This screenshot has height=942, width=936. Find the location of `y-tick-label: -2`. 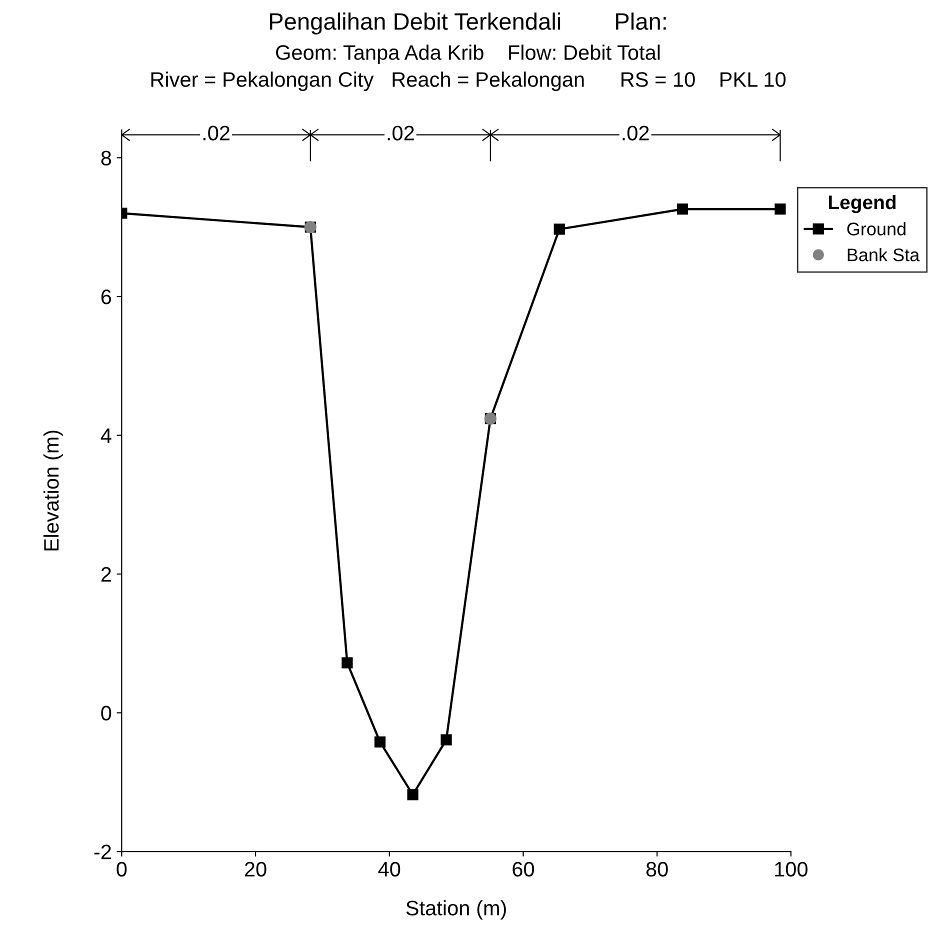

y-tick-label: -2 is located at coordinates (102, 852).